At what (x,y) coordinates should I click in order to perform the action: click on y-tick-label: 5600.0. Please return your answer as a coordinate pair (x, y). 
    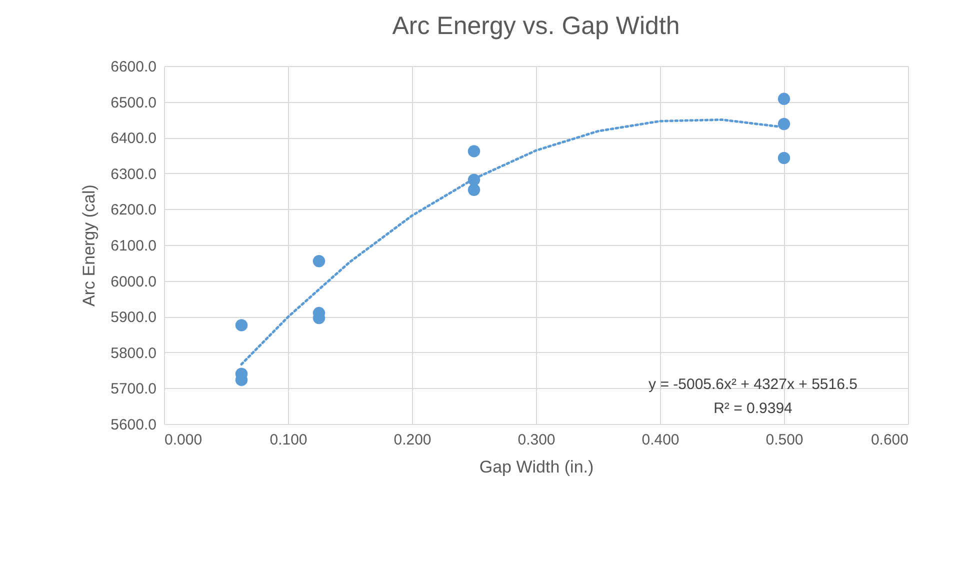
    Looking at the image, I should click on (133, 425).